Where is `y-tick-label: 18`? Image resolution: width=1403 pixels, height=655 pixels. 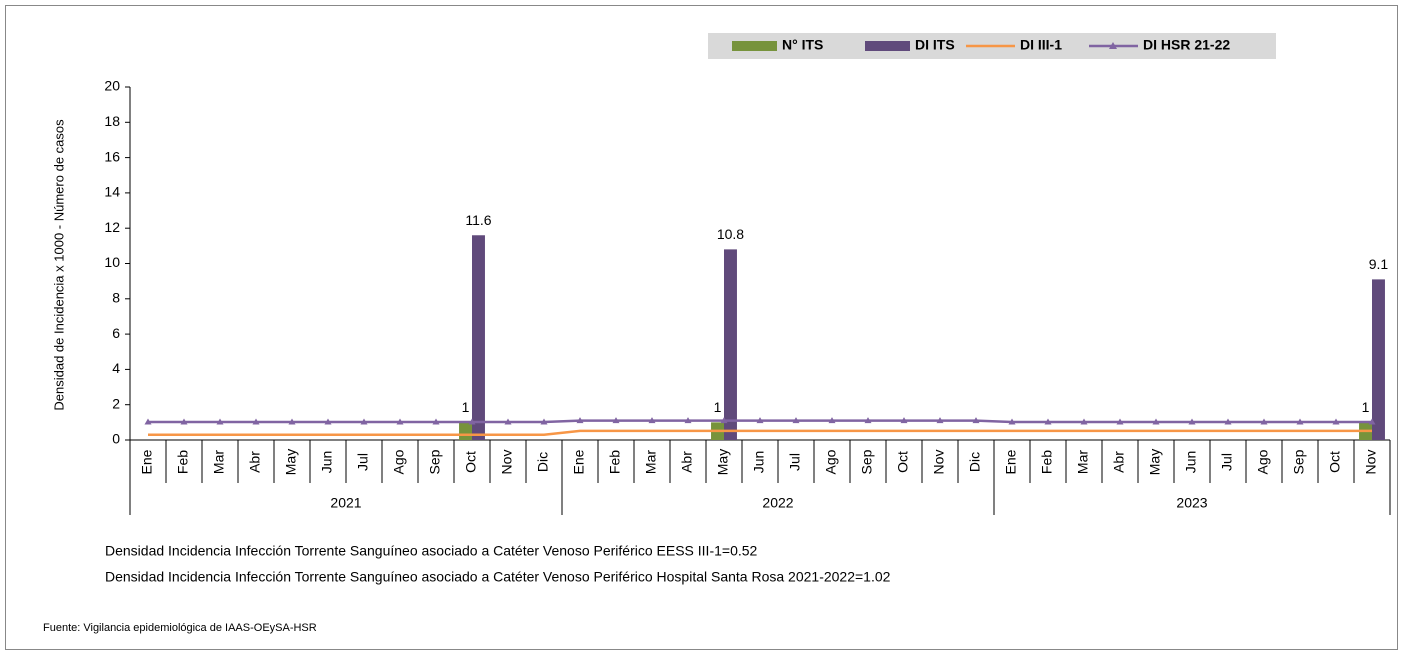
y-tick-label: 18 is located at coordinates (112, 121).